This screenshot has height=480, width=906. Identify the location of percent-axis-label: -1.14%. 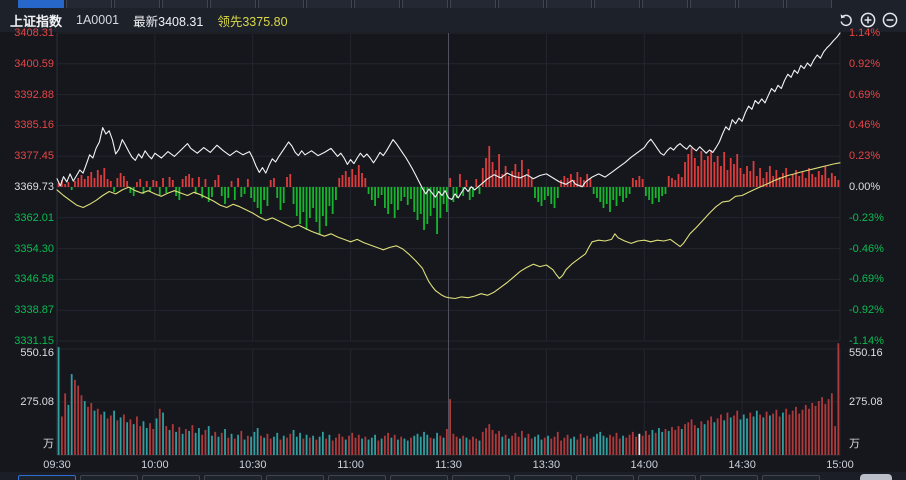
(866, 341).